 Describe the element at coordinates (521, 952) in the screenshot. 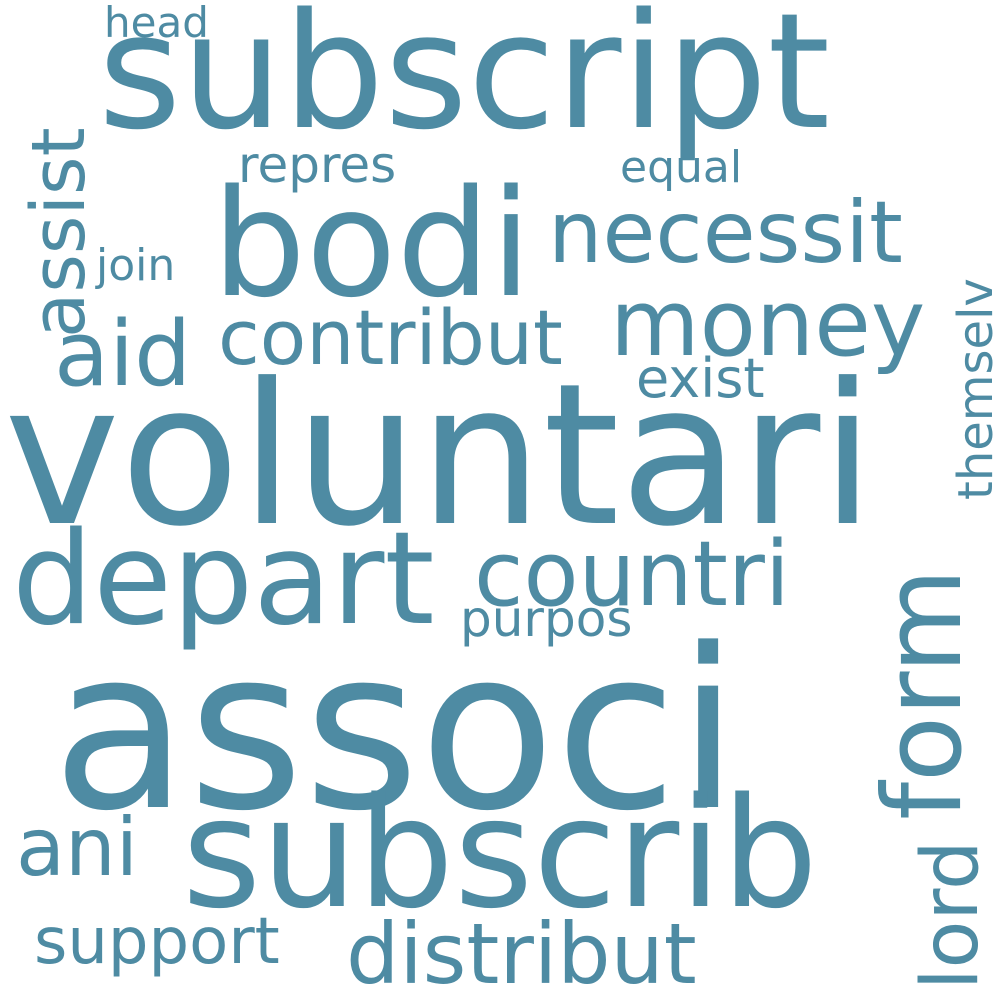

I see `word-distribut: distribut` at that location.